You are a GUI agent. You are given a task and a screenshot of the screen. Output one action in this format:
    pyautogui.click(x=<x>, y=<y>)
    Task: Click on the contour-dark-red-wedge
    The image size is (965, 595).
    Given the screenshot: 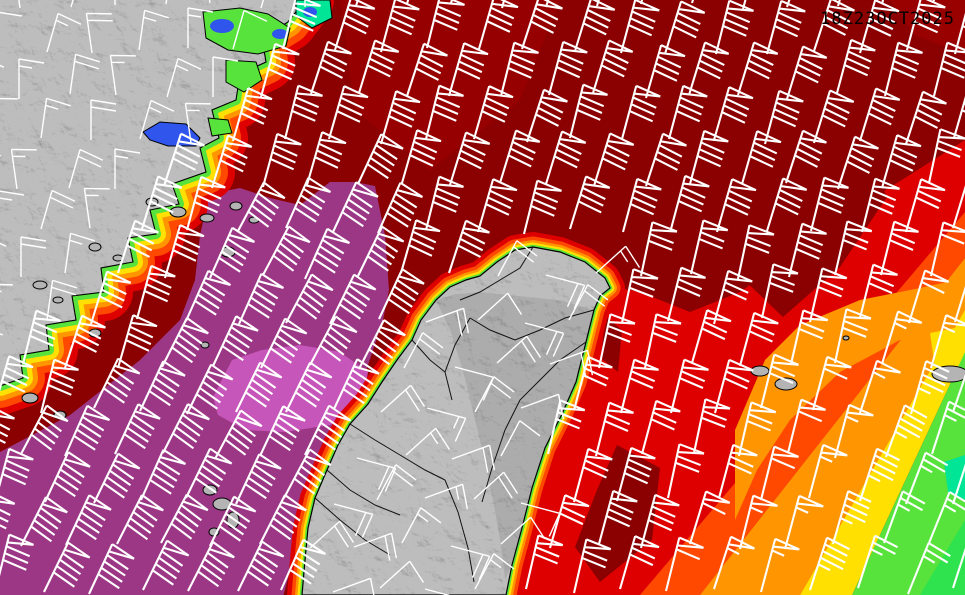 What is the action you would take?
    pyautogui.click(x=810, y=218)
    